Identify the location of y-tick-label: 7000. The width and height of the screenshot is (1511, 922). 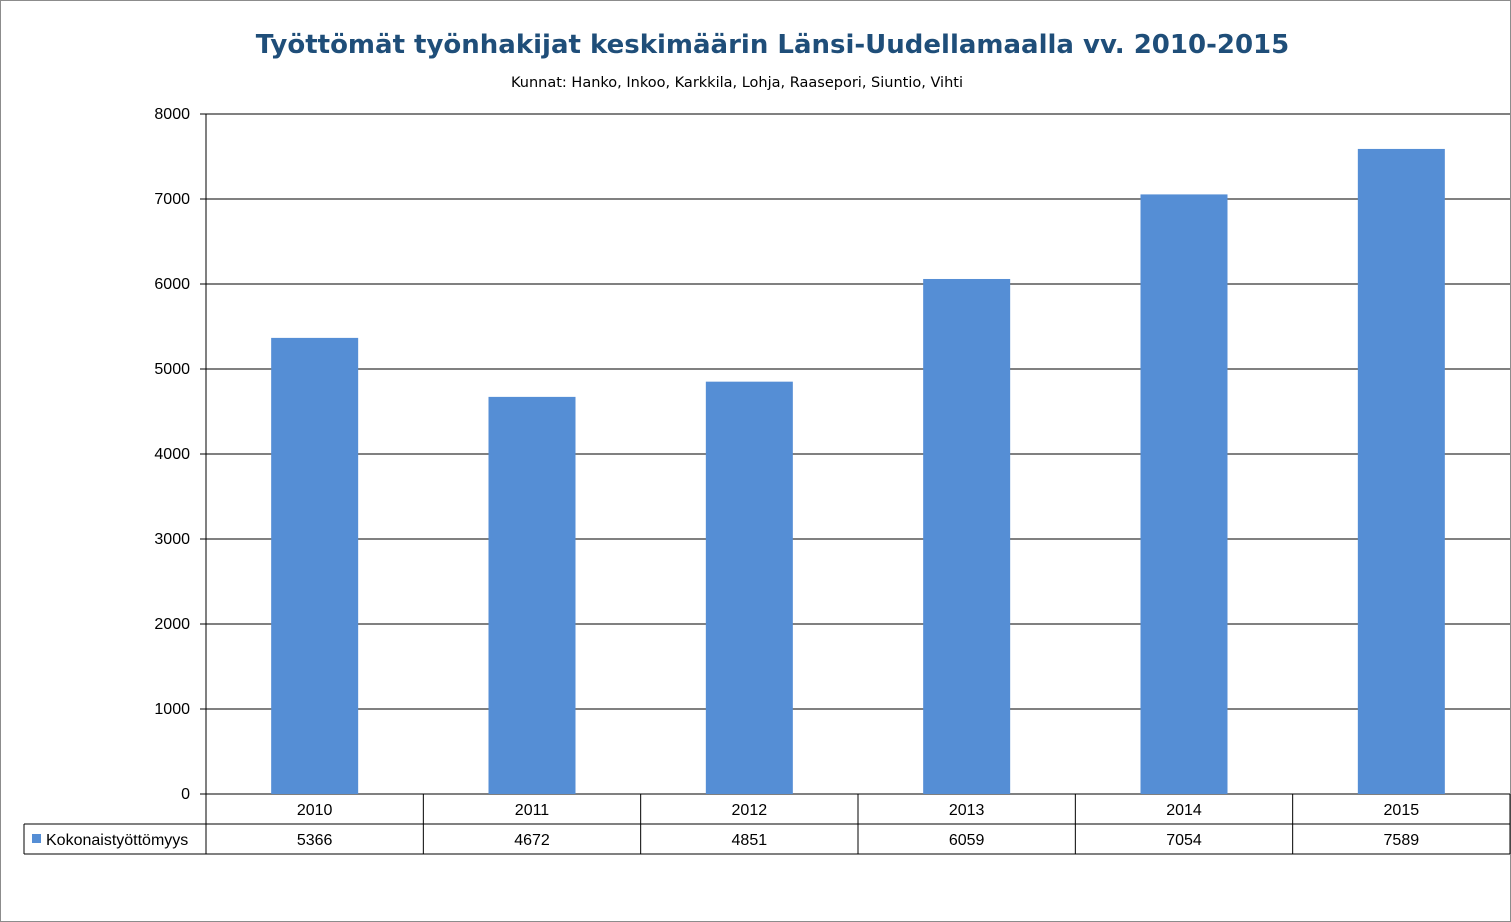
(172, 199).